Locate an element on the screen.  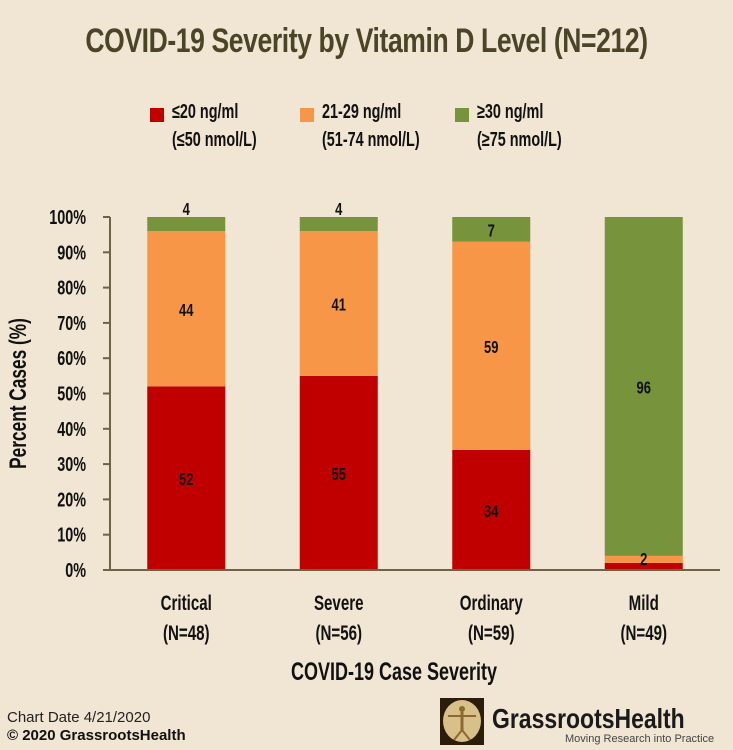
bar-segment-ordinary-s0 is located at coordinates (491, 509).